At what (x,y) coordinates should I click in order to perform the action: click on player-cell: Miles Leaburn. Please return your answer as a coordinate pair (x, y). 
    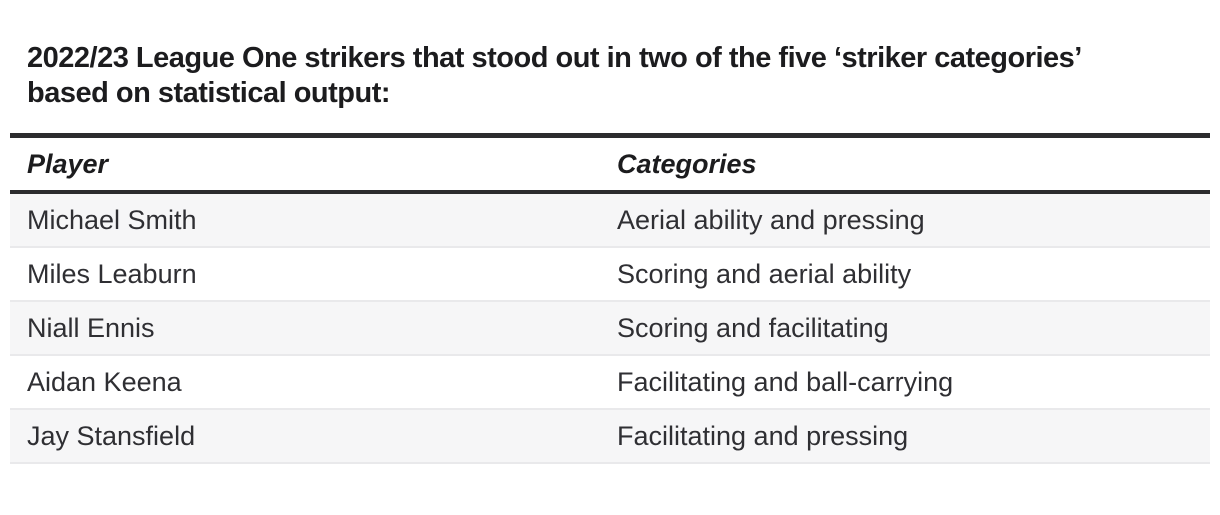
    Looking at the image, I should click on (305, 274).